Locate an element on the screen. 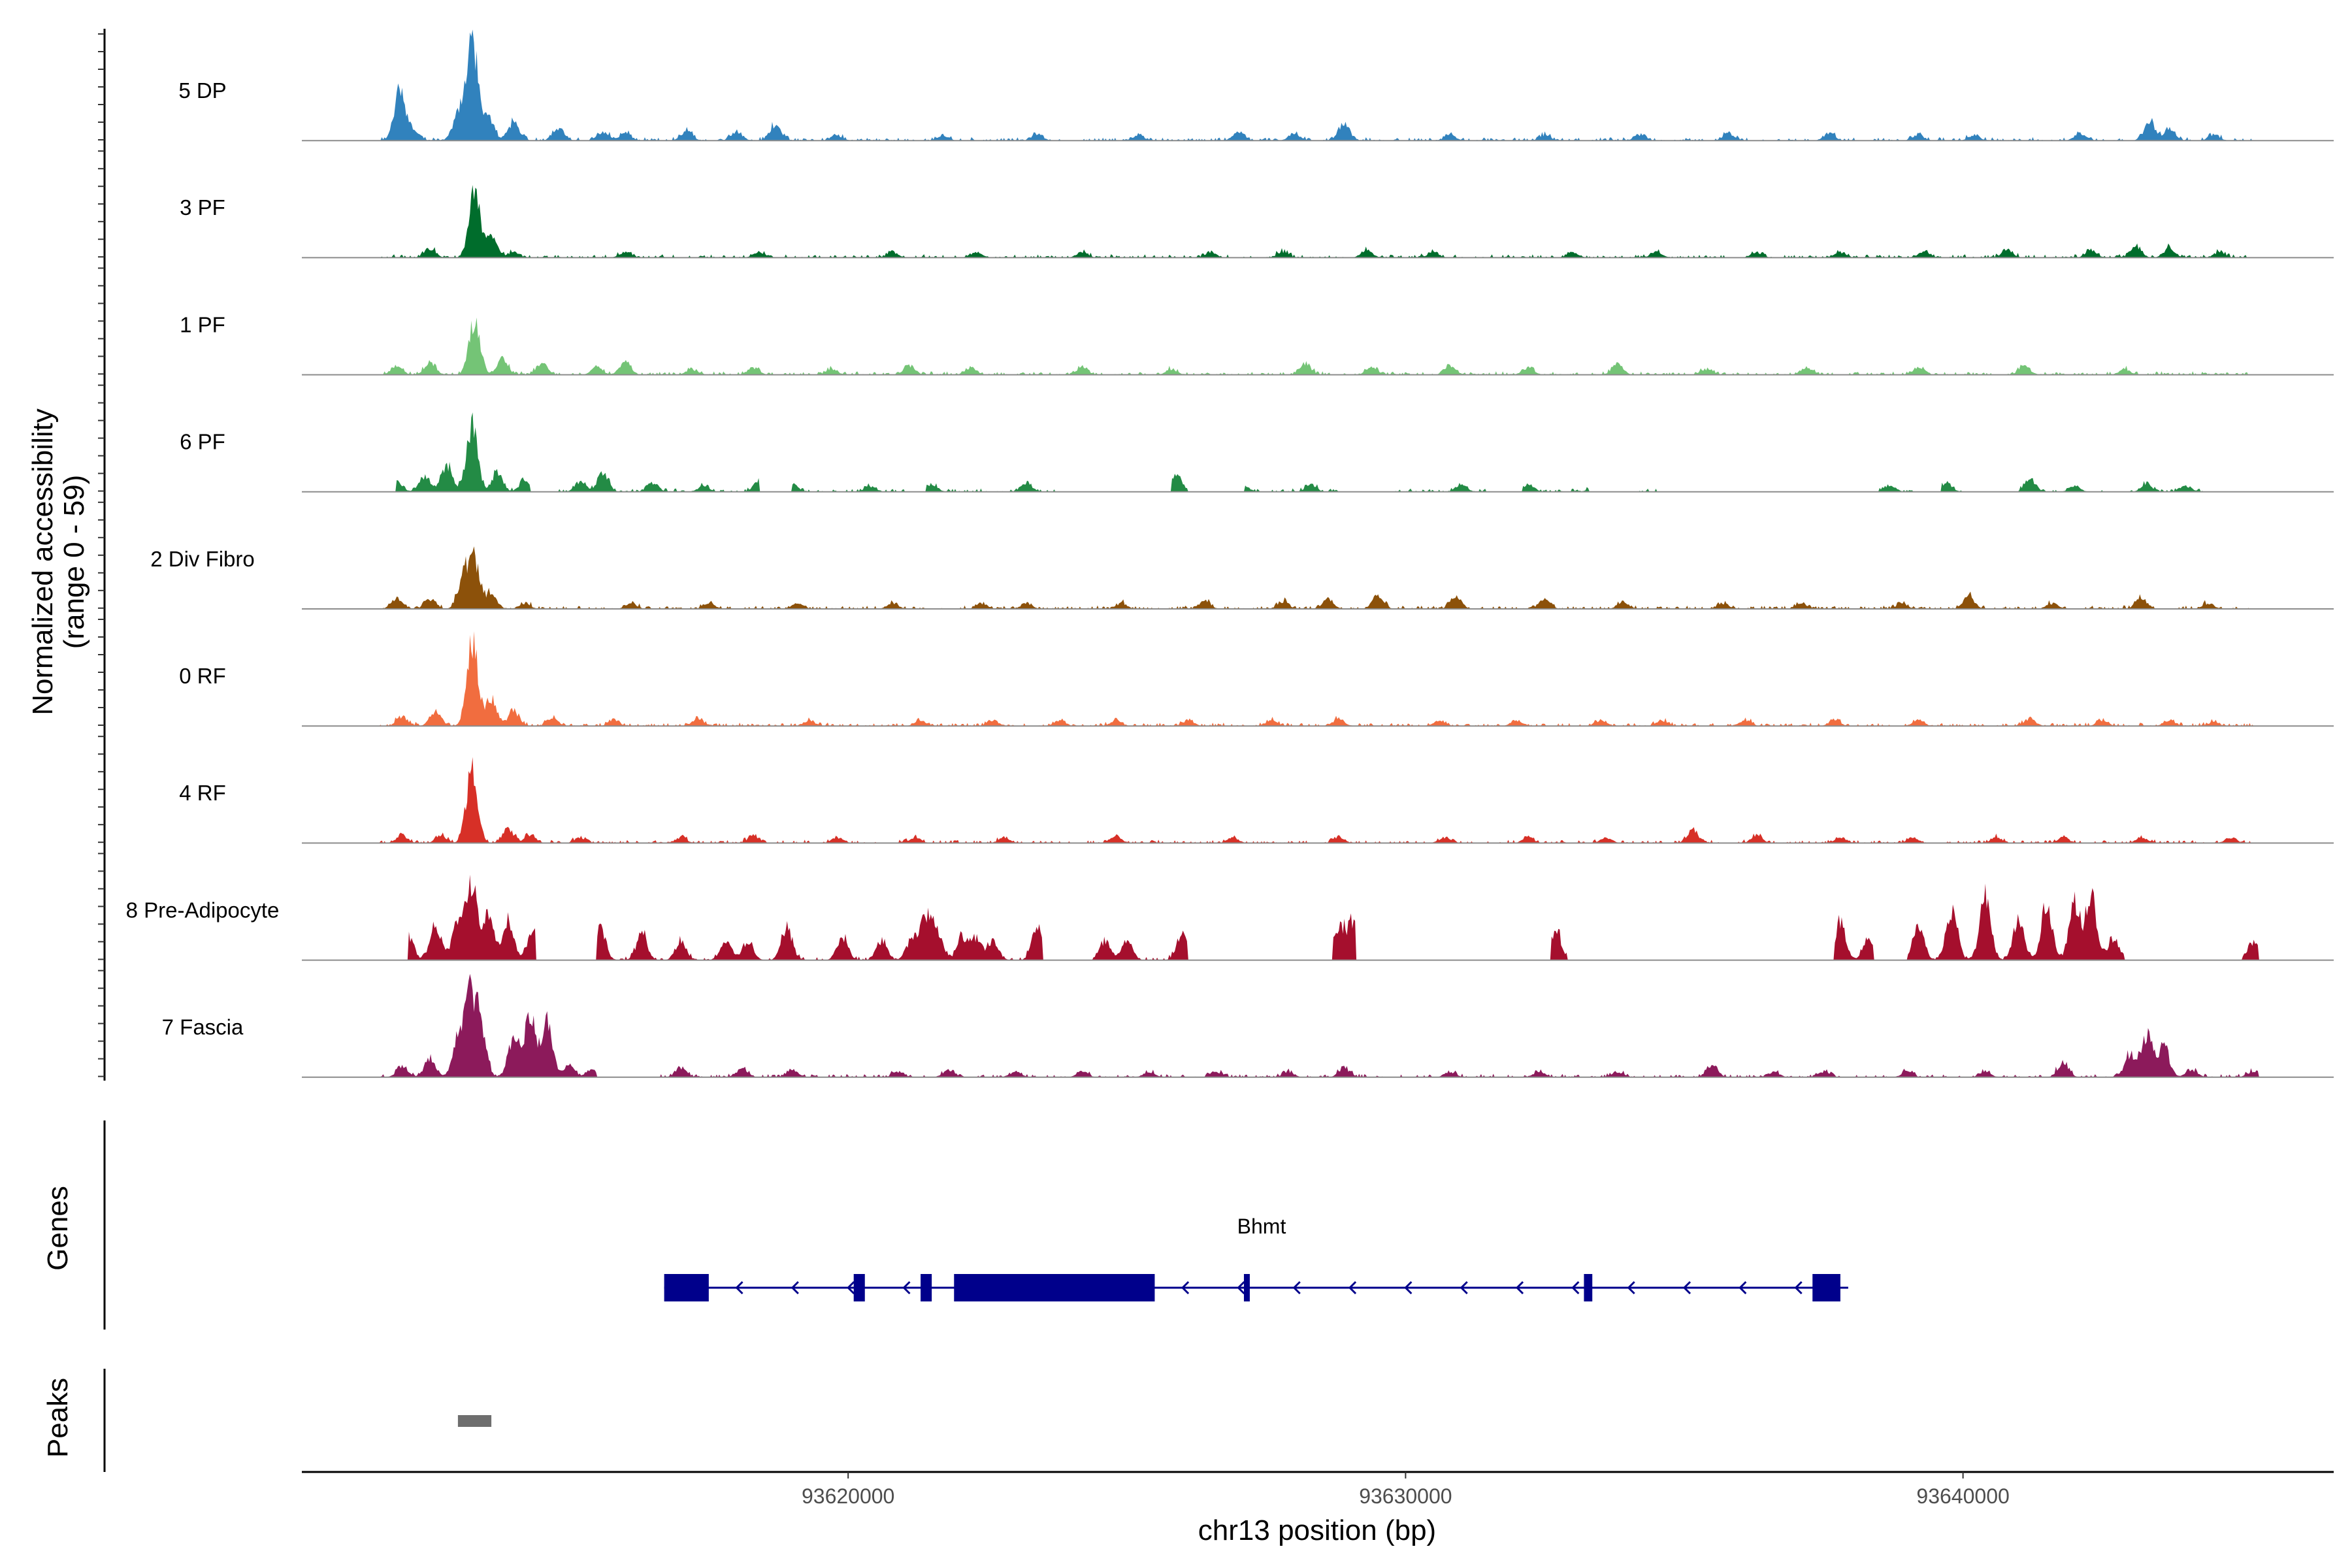  peaks-axis-title: Peaks is located at coordinates (58, 1418).